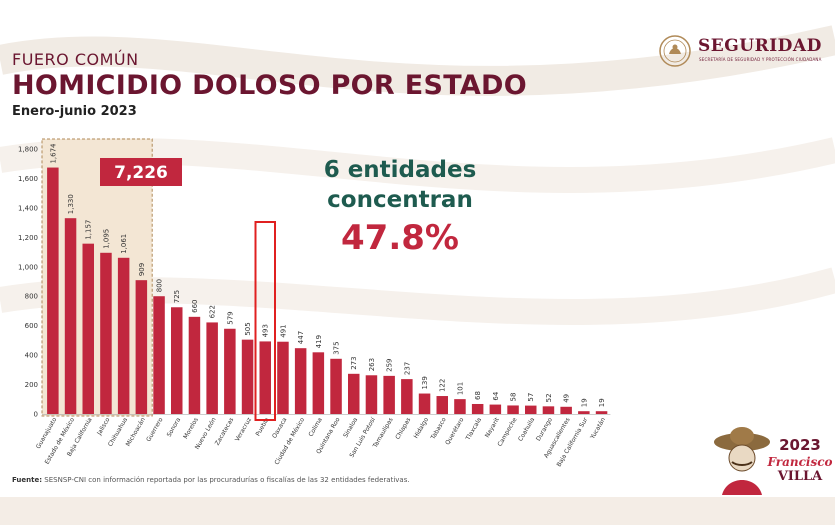 This screenshot has width=835, height=525. Describe the element at coordinates (422, 428) in the screenshot. I see `category-label: Hidalgo` at that location.